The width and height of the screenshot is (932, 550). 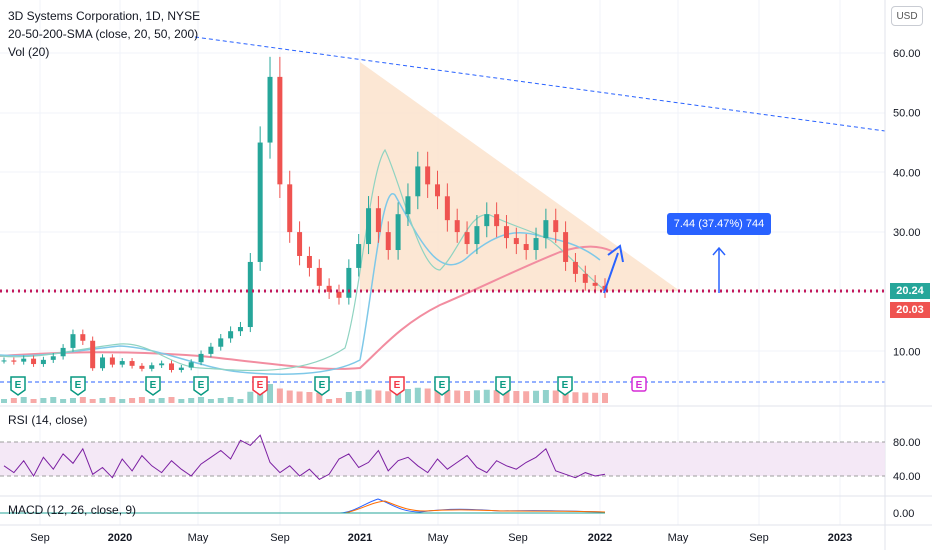 What do you see at coordinates (40, 538) in the screenshot?
I see `time-tick-label: Sep` at bounding box center [40, 538].